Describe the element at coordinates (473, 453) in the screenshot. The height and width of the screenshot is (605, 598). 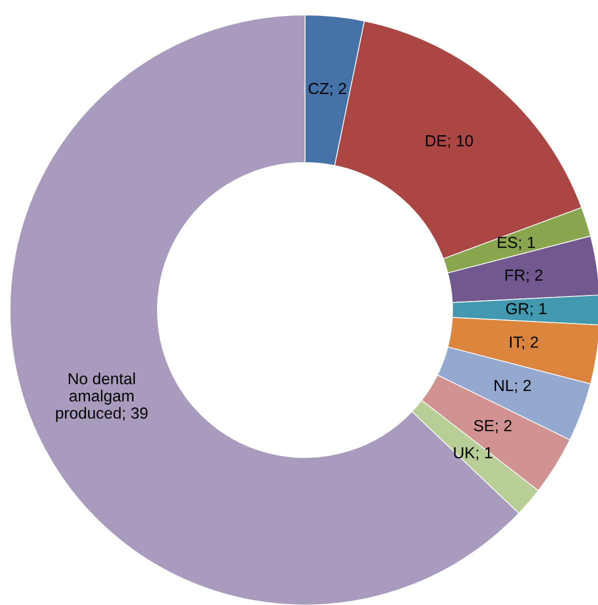
I see `slice-label: UK; 1` at that location.